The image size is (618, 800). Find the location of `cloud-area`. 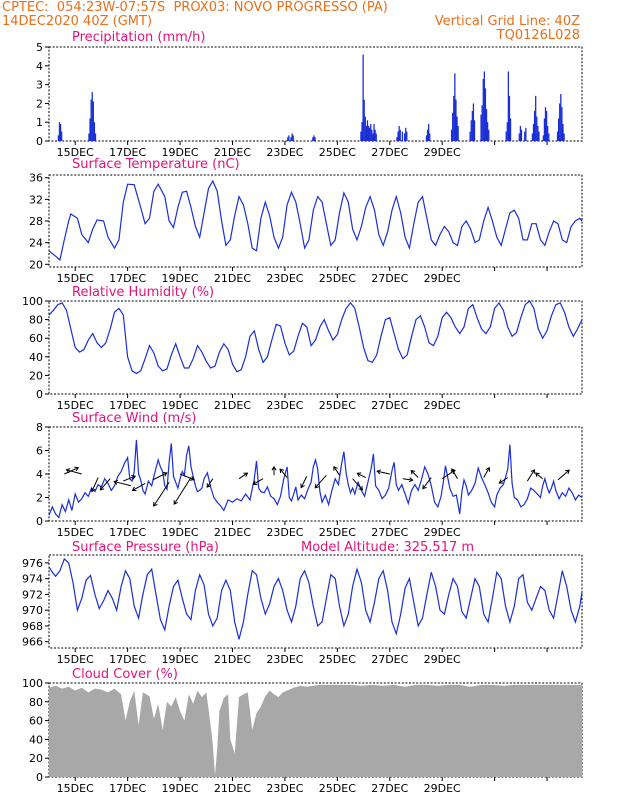

cloud-area is located at coordinates (315, 730).